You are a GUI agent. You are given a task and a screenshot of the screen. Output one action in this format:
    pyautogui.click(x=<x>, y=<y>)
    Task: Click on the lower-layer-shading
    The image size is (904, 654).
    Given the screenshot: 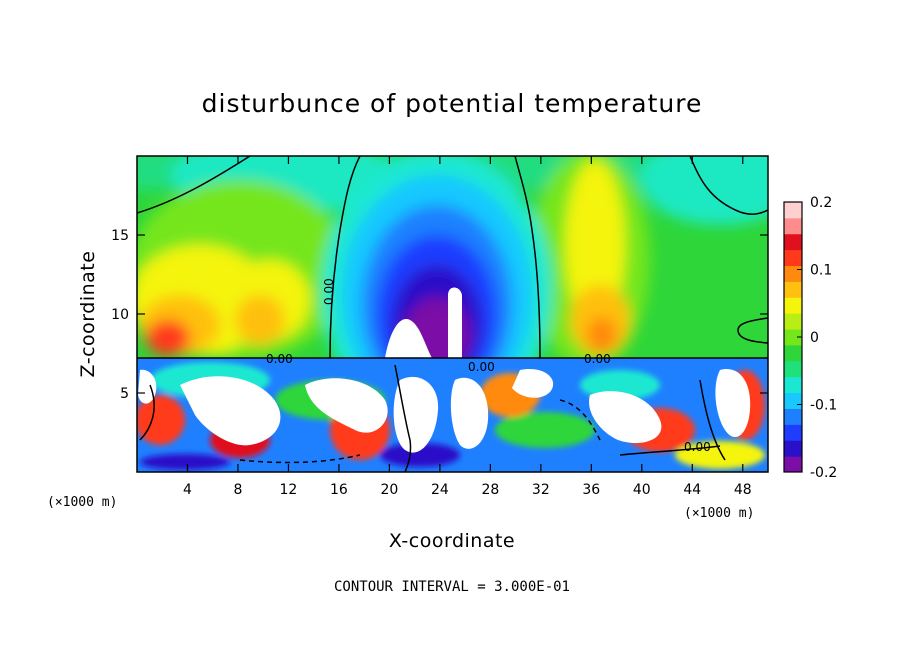 What is the action you would take?
    pyautogui.click(x=452, y=415)
    